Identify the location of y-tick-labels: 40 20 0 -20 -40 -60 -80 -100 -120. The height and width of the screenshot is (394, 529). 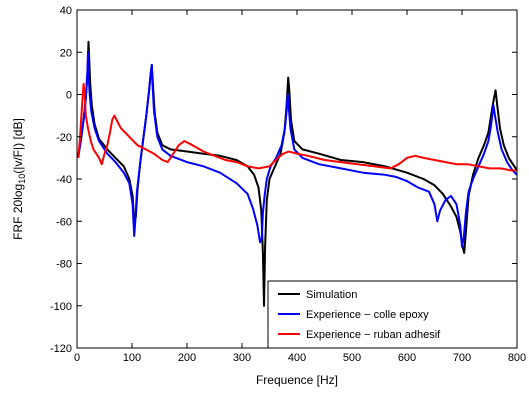
(61, 180).